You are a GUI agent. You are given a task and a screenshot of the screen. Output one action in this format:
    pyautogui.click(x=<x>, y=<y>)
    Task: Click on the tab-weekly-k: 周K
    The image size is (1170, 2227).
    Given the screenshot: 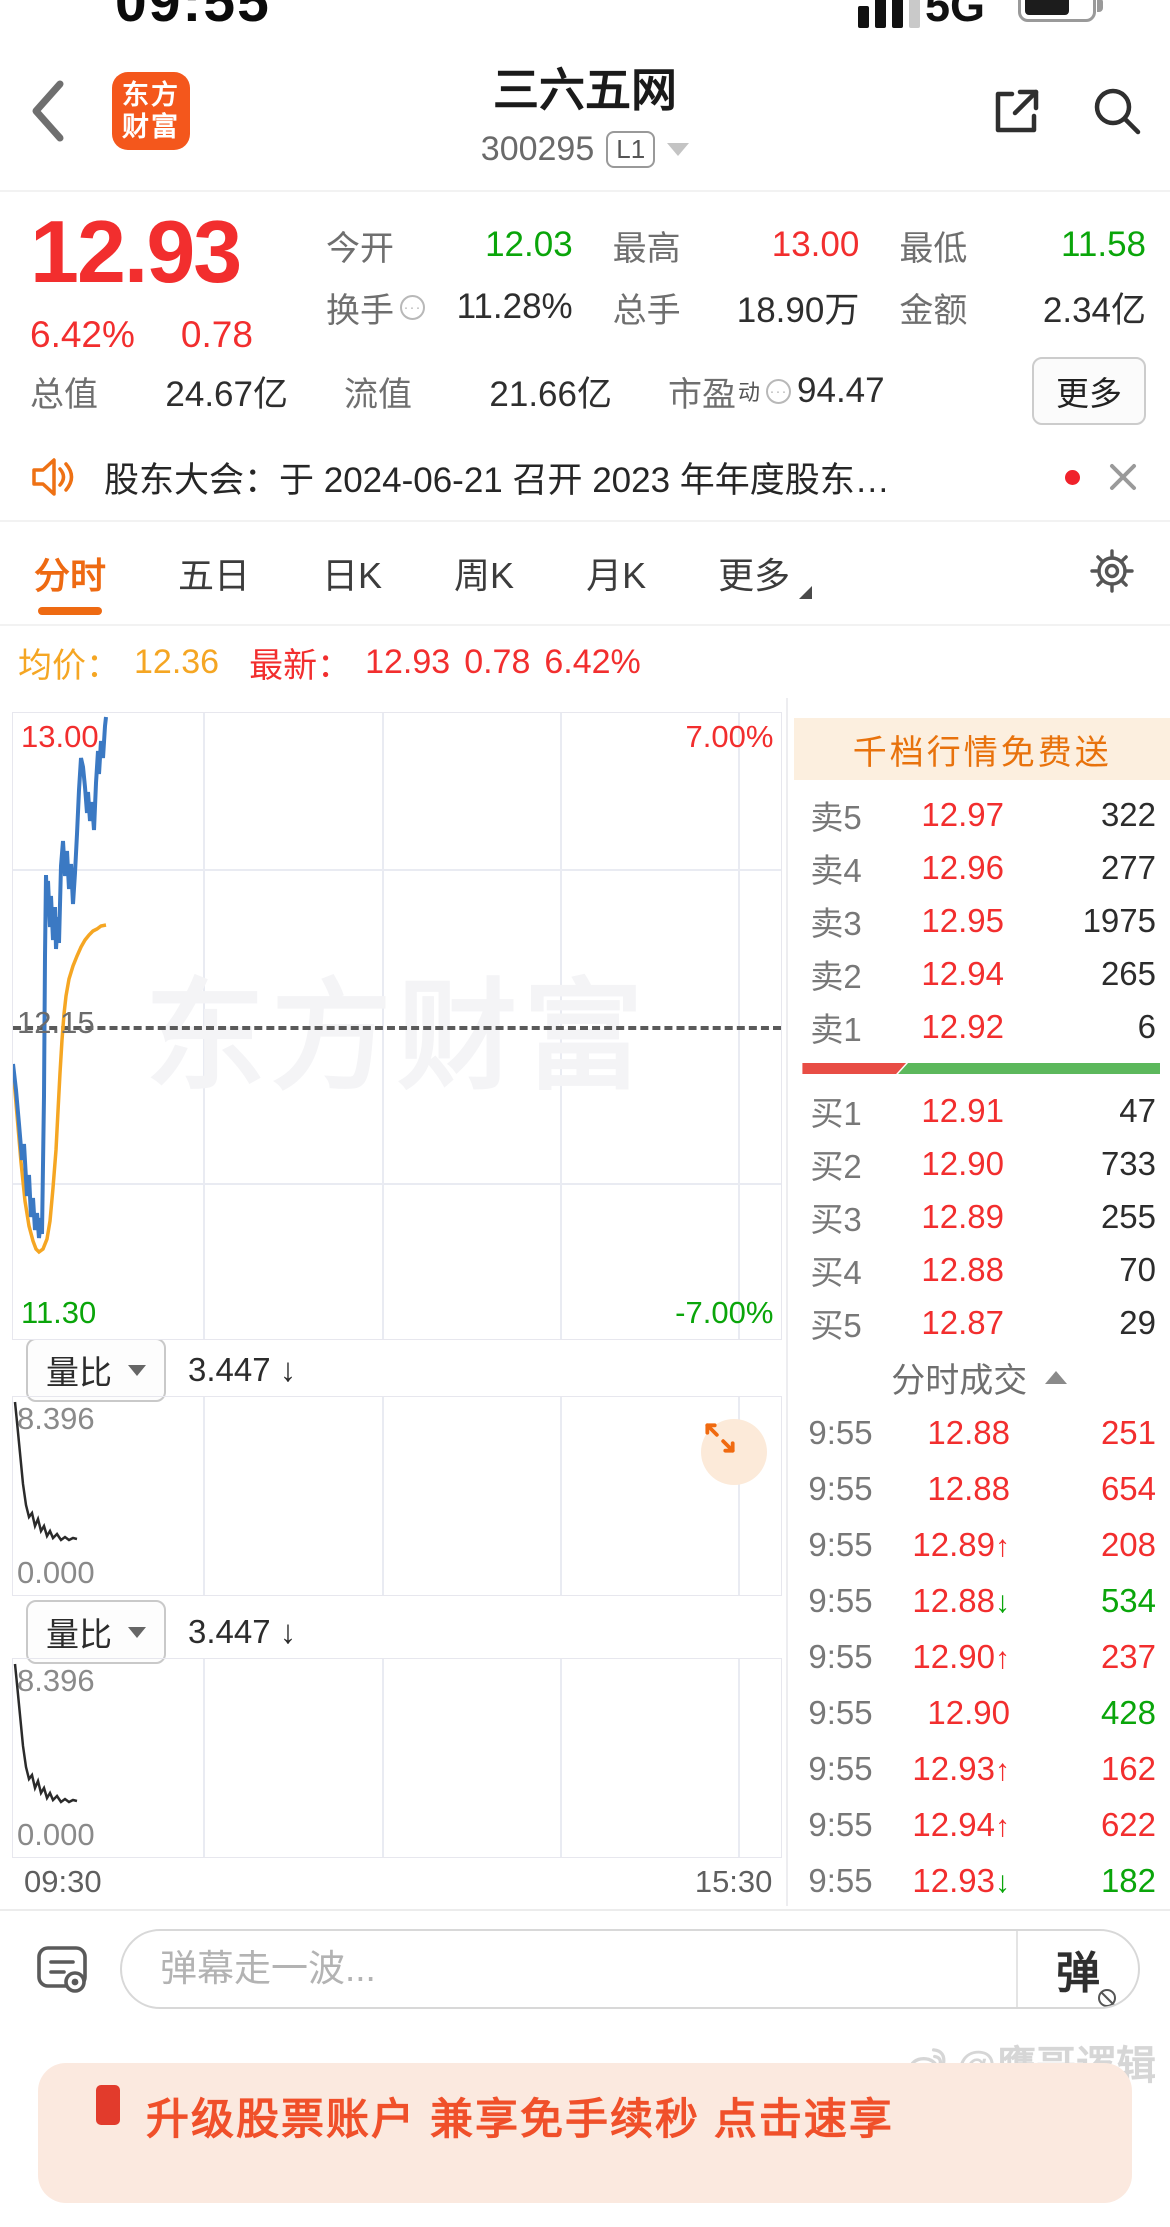 What is the action you would take?
    pyautogui.click(x=484, y=575)
    